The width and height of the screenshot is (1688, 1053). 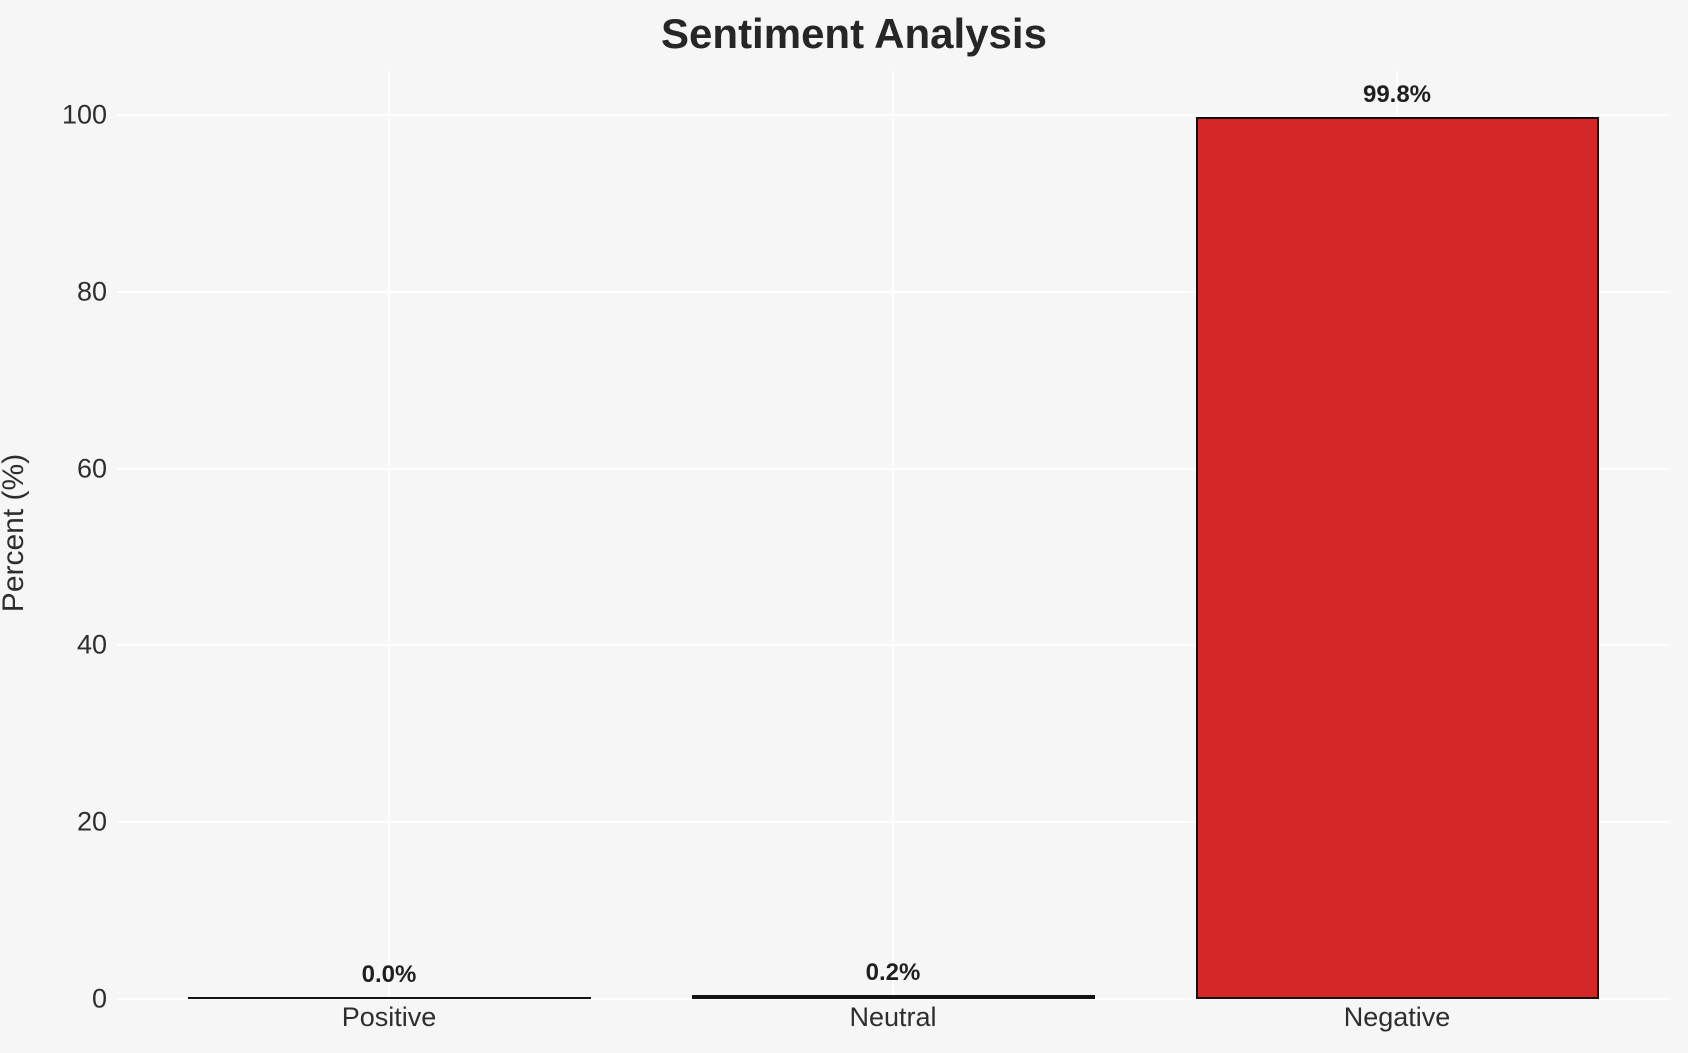 What do you see at coordinates (91, 821) in the screenshot?
I see `ytick-label-20: 20` at bounding box center [91, 821].